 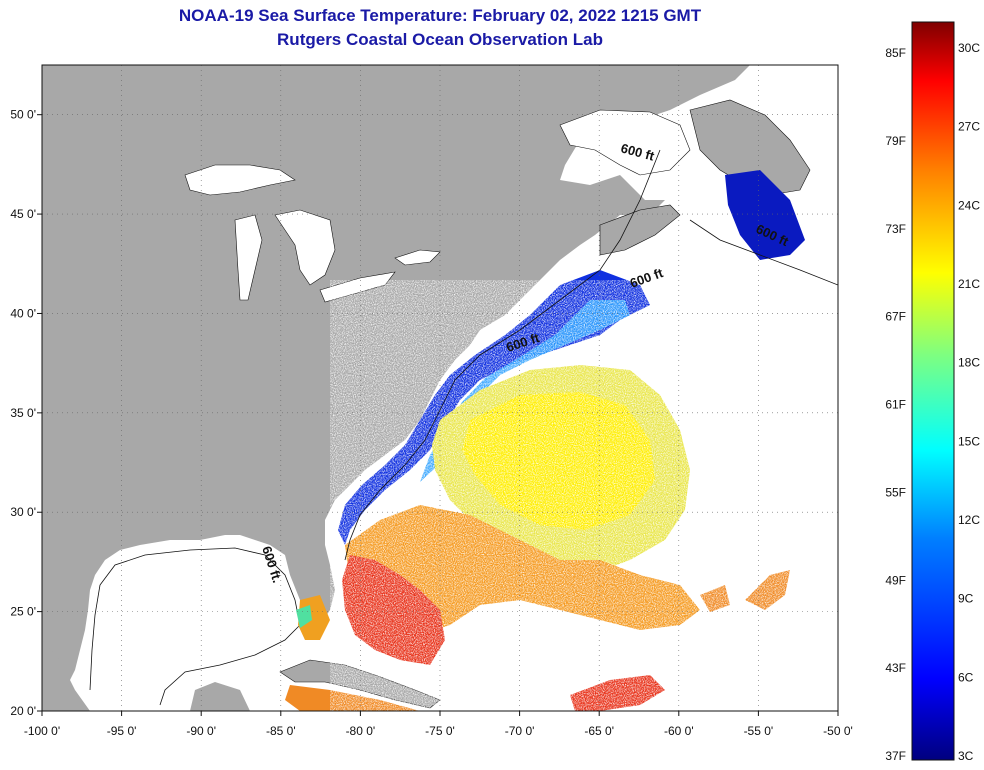 What do you see at coordinates (361, 731) in the screenshot?
I see `x-tick-label: -80 0'` at bounding box center [361, 731].